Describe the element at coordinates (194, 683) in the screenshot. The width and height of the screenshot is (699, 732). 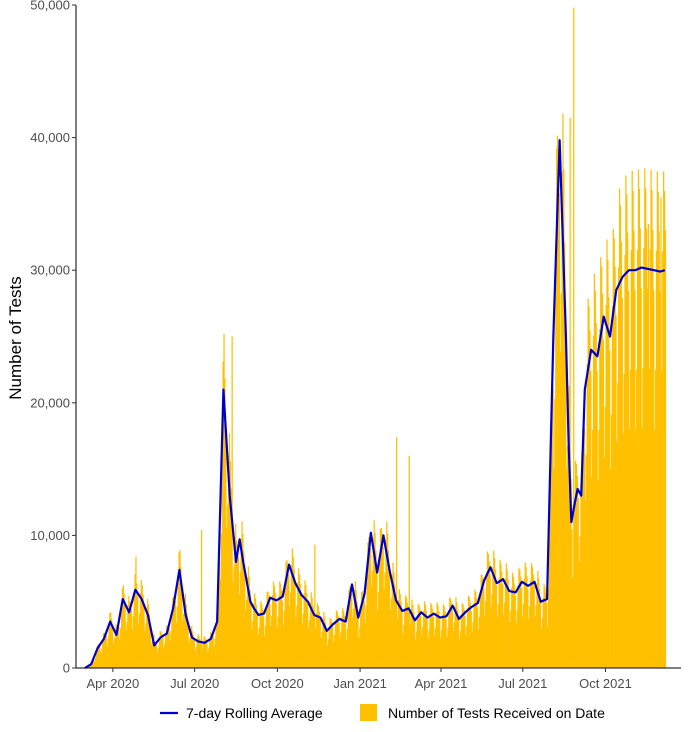
I see `x-tick-label: Jul 2020` at that location.